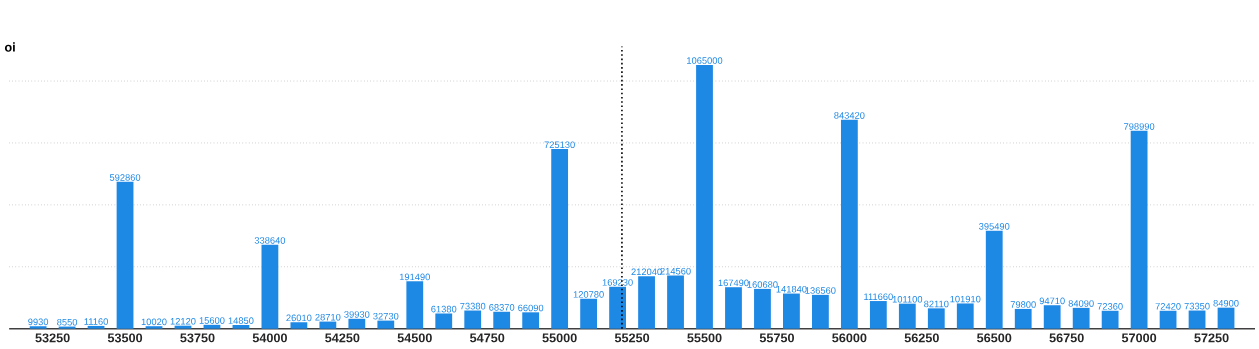 This screenshot has height=349, width=1259. What do you see at coordinates (67, 322) in the screenshot?
I see `data-label: 8550` at bounding box center [67, 322].